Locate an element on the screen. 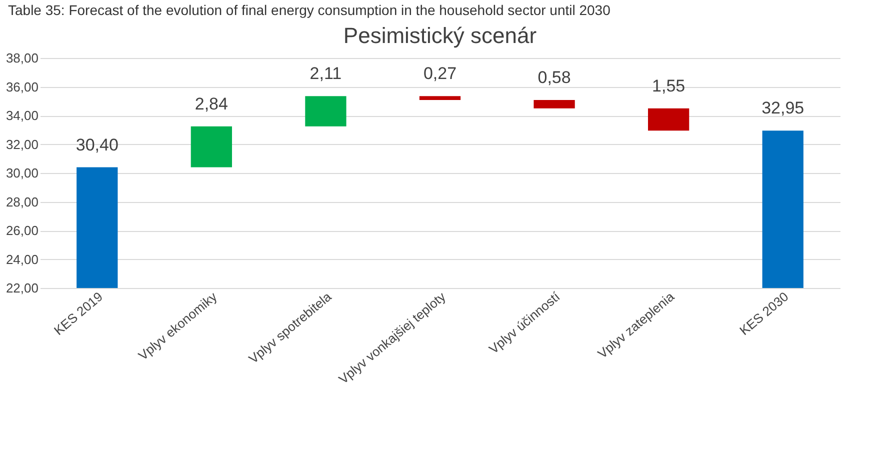 The height and width of the screenshot is (466, 881). data-label: 32,95 is located at coordinates (783, 108).